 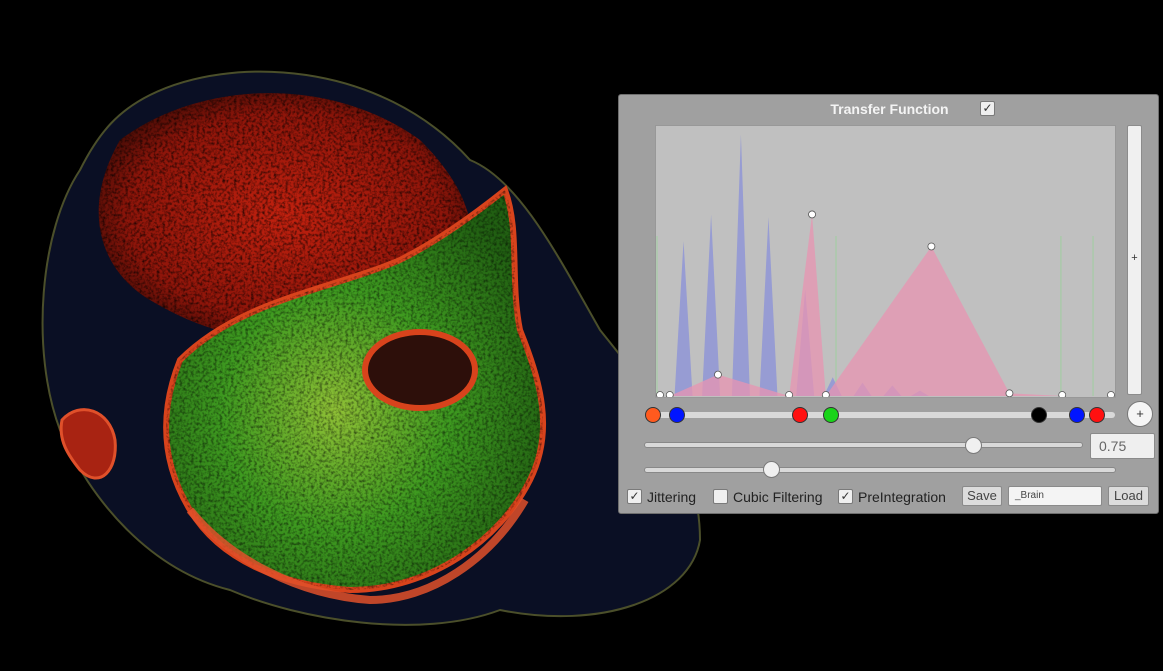 I want to click on preintegration-checkbox: ✓, so click(x=845, y=496).